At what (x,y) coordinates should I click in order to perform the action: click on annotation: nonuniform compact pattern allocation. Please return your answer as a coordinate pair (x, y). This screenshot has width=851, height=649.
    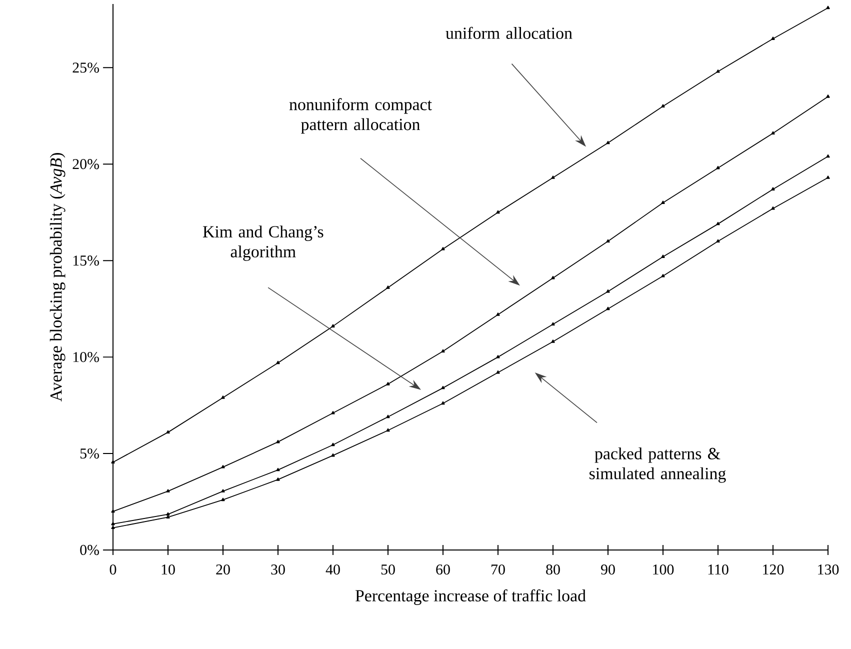
    Looking at the image, I should click on (360, 116).